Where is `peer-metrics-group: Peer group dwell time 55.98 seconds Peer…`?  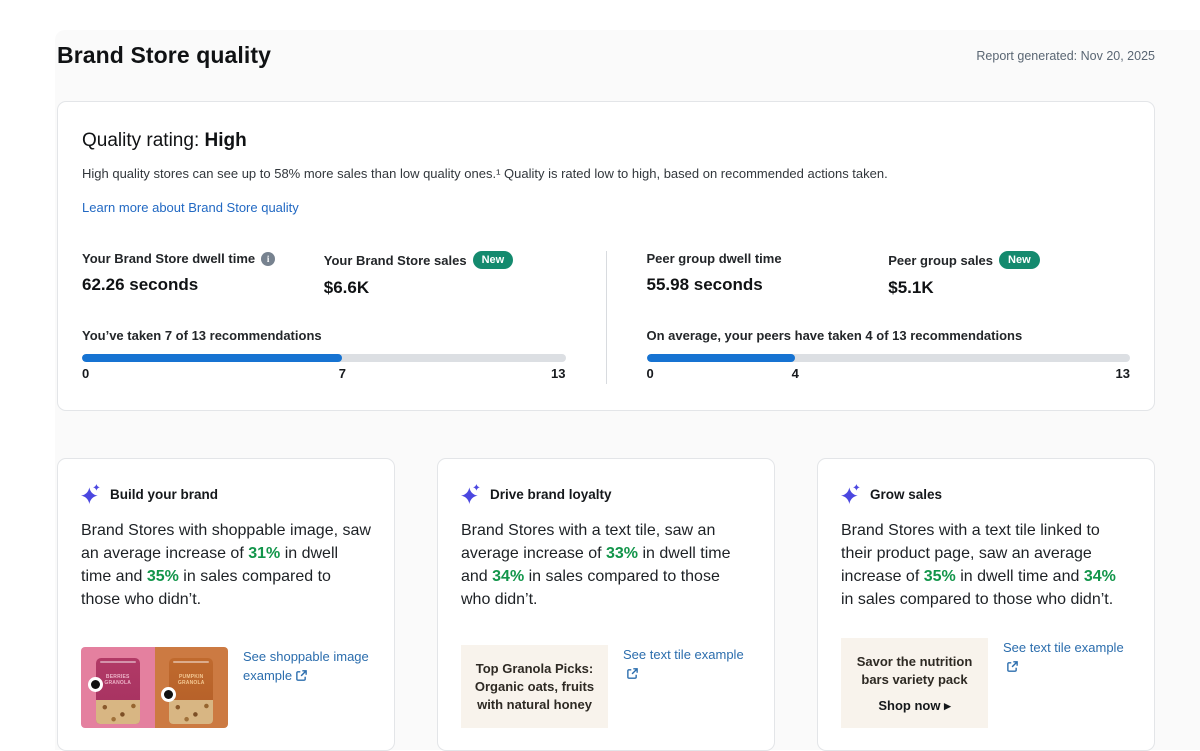
peer-metrics-group: Peer group dwell time 55.98 seconds Peer… is located at coordinates (868, 318).